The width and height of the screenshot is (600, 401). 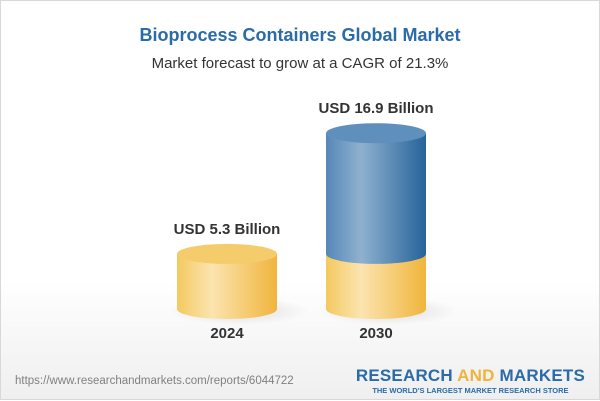 What do you see at coordinates (376, 198) in the screenshot?
I see `bar-2030-growth-segment` at bounding box center [376, 198].